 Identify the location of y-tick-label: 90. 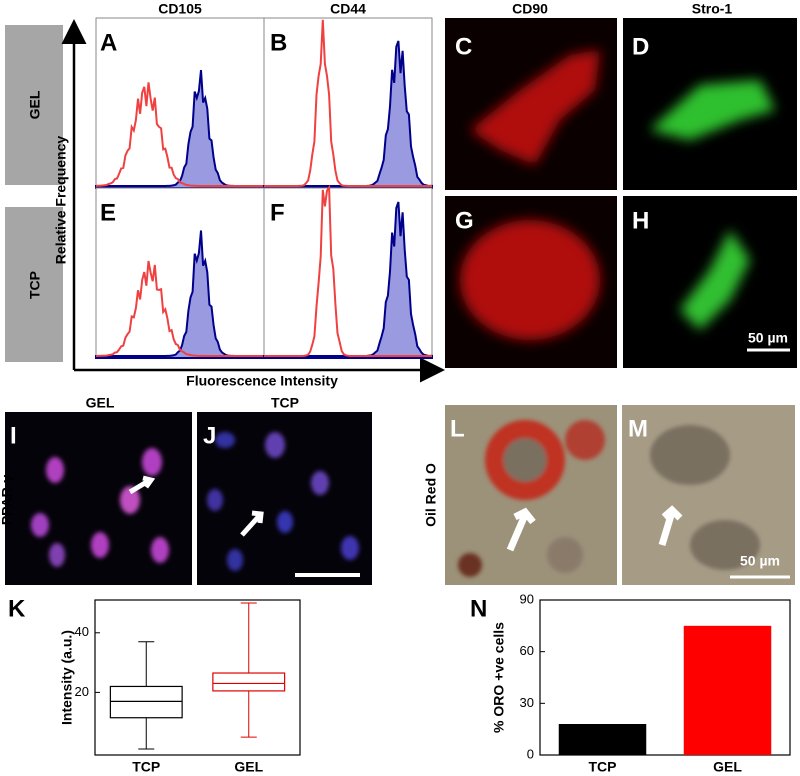
(527, 598).